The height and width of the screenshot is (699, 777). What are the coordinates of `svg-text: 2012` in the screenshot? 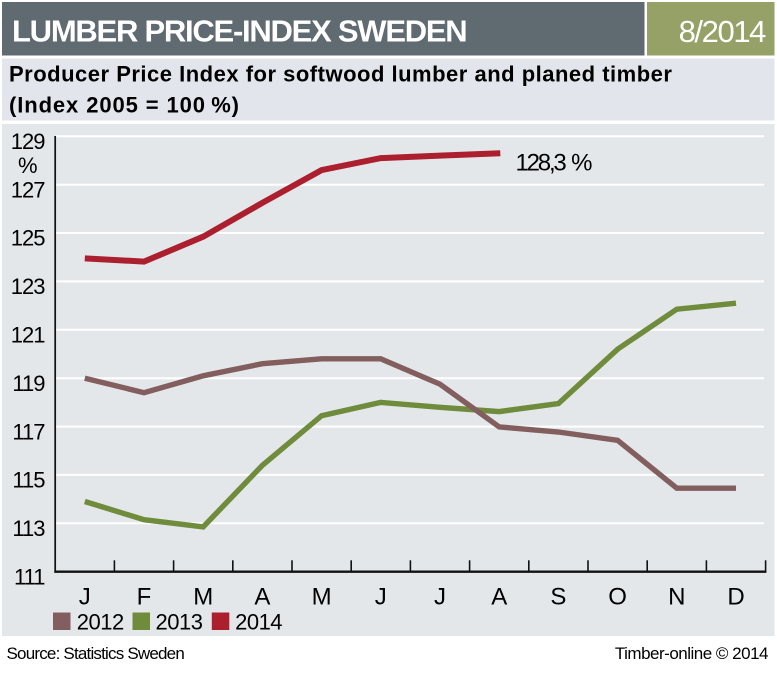 It's located at (100, 622).